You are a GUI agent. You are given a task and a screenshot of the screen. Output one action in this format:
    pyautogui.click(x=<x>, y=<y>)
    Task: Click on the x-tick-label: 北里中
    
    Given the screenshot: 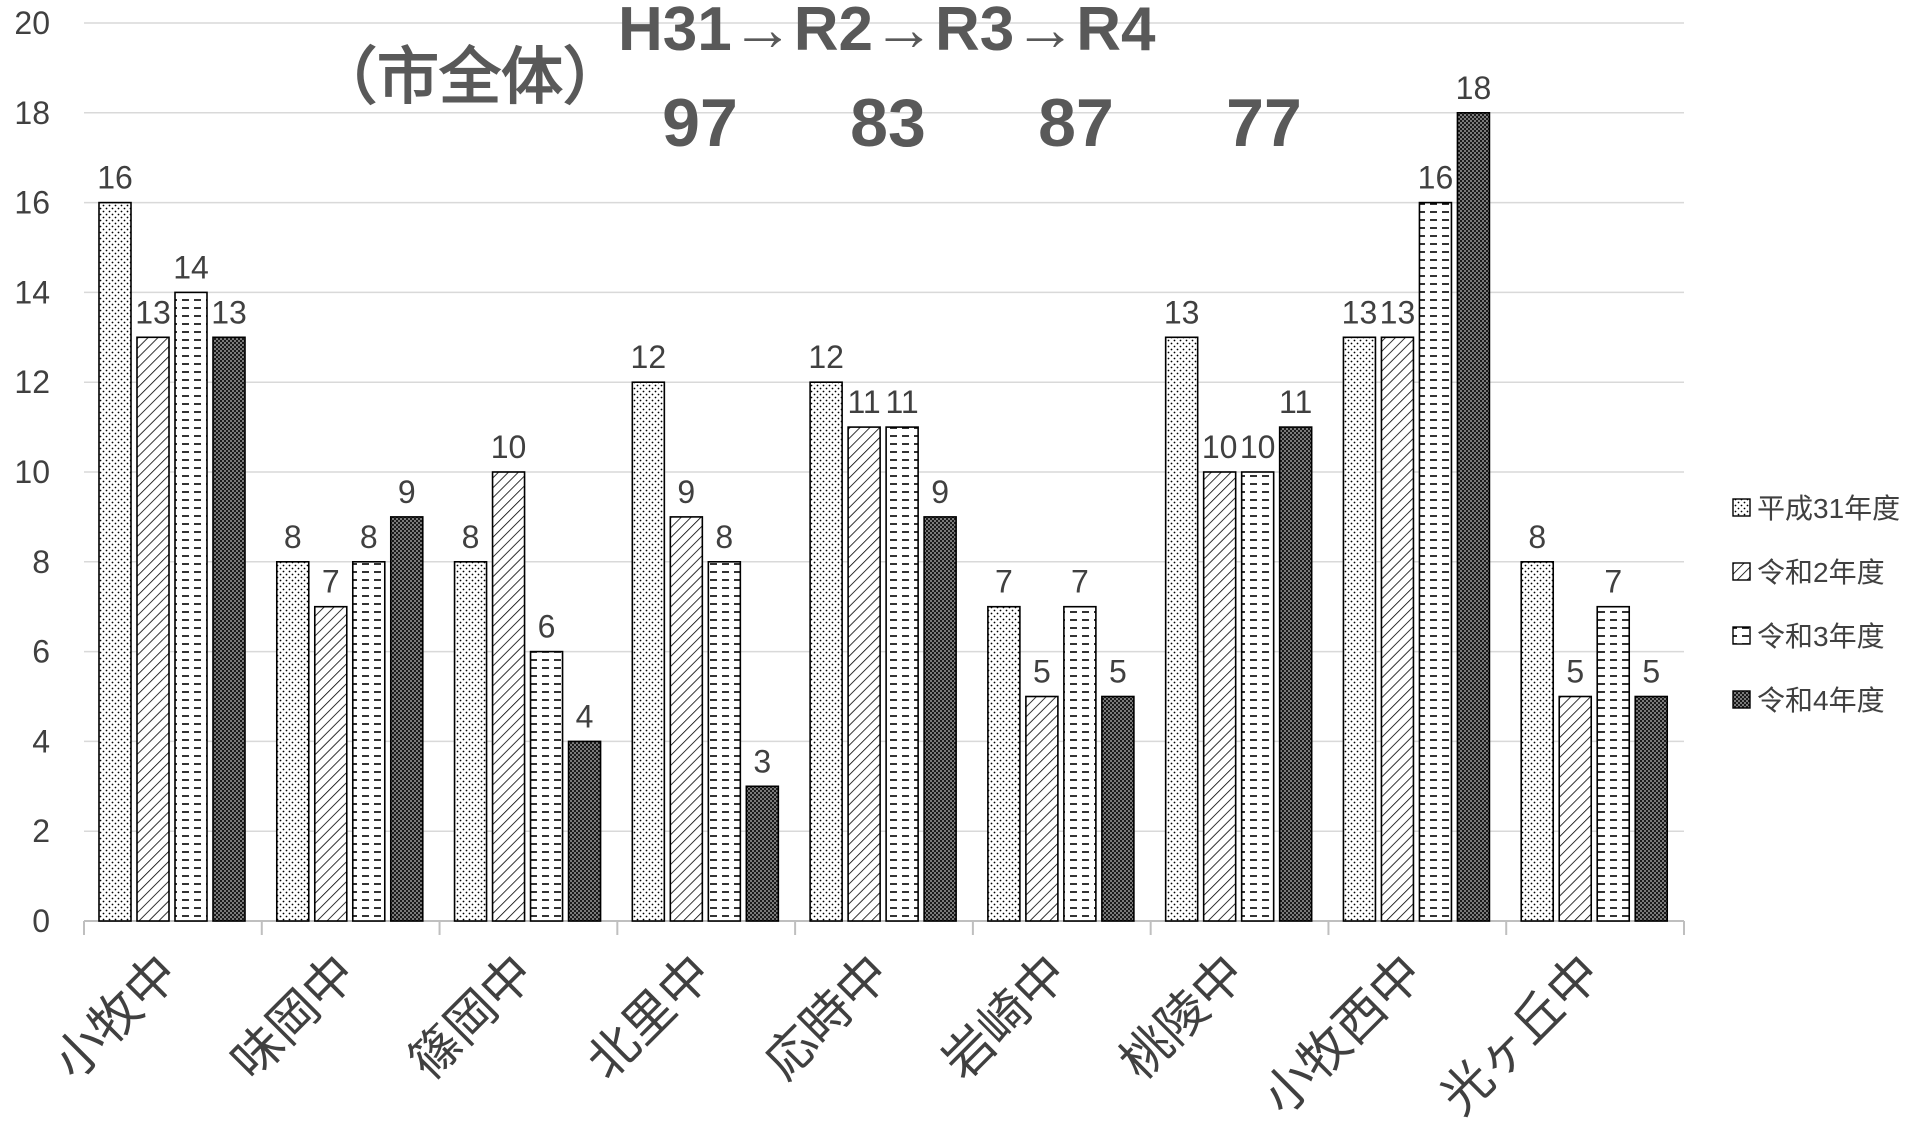 What is the action you would take?
    pyautogui.click(x=649, y=1017)
    